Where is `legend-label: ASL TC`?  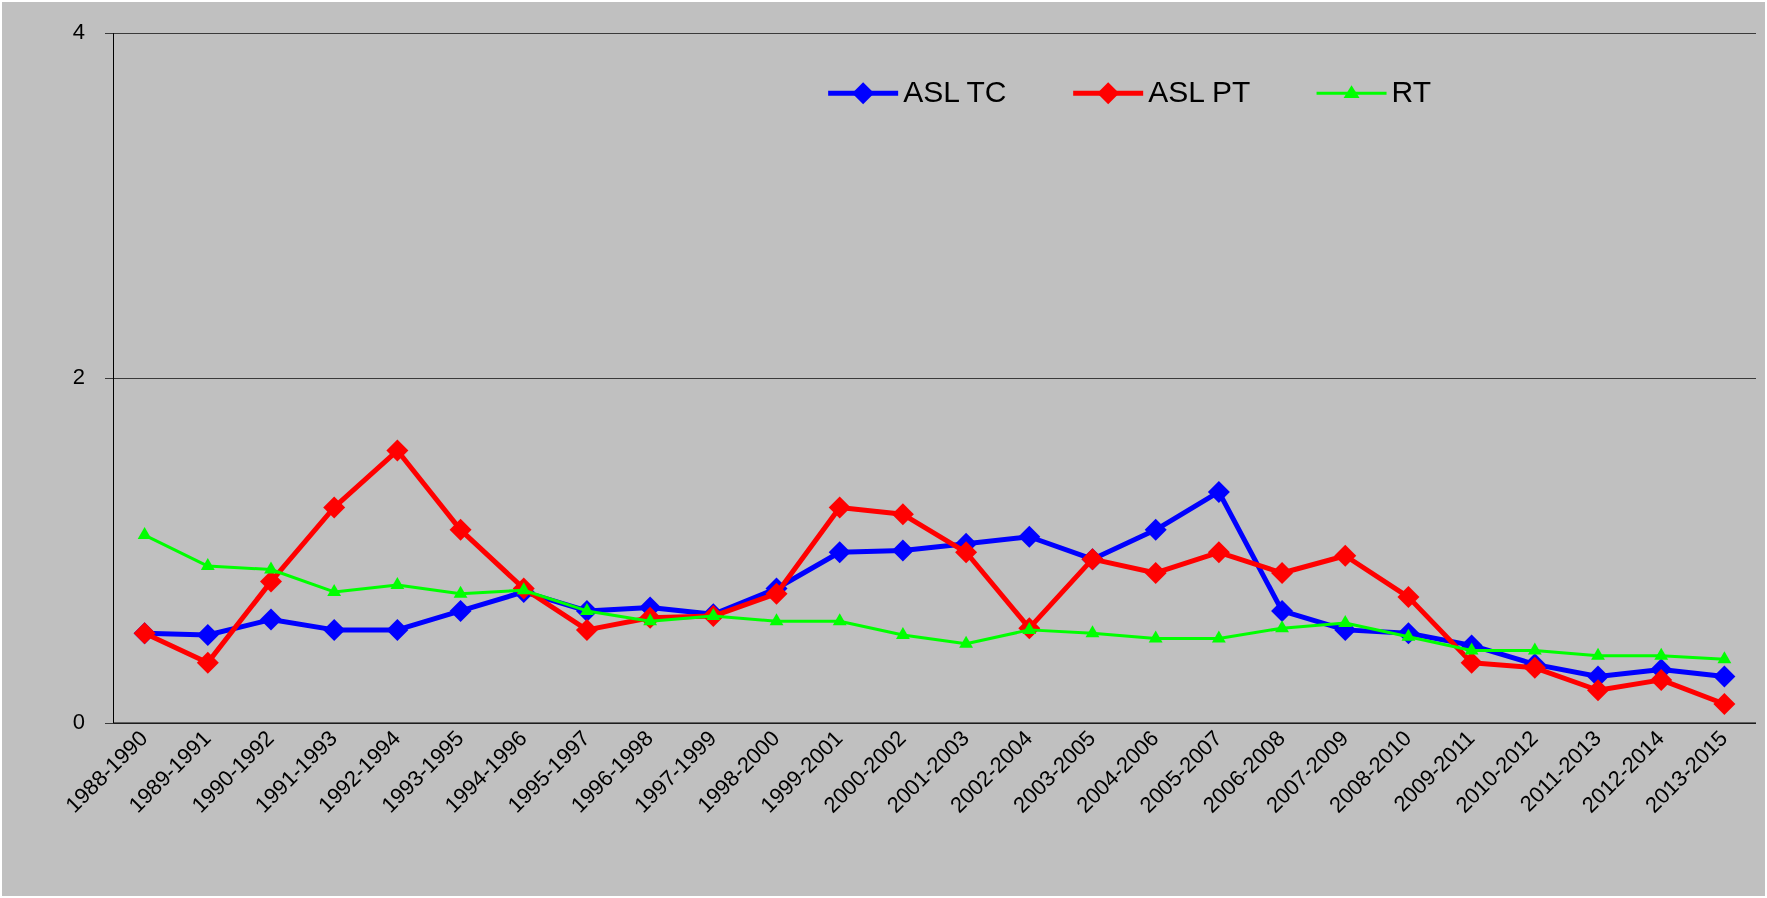
legend-label: ASL TC is located at coordinates (955, 92).